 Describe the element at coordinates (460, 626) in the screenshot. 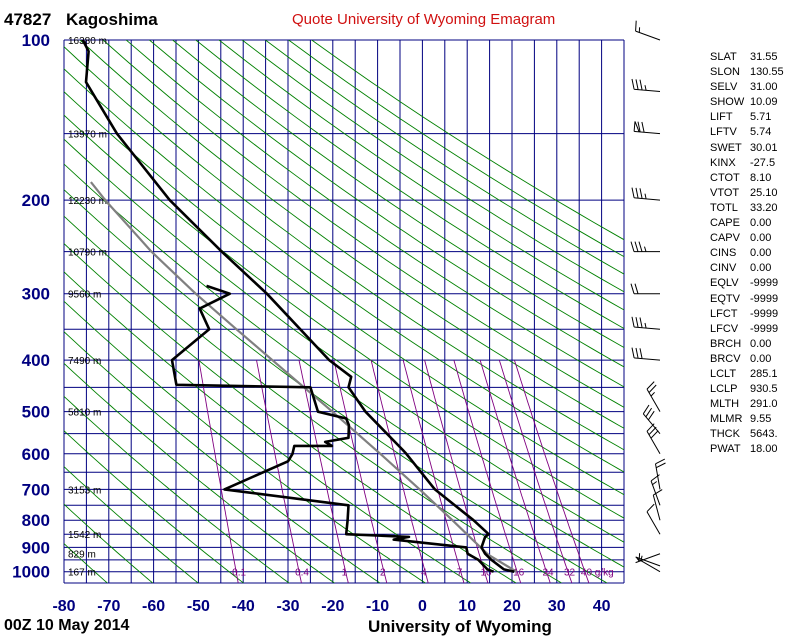

I see `data-source: University of Wyoming` at that location.